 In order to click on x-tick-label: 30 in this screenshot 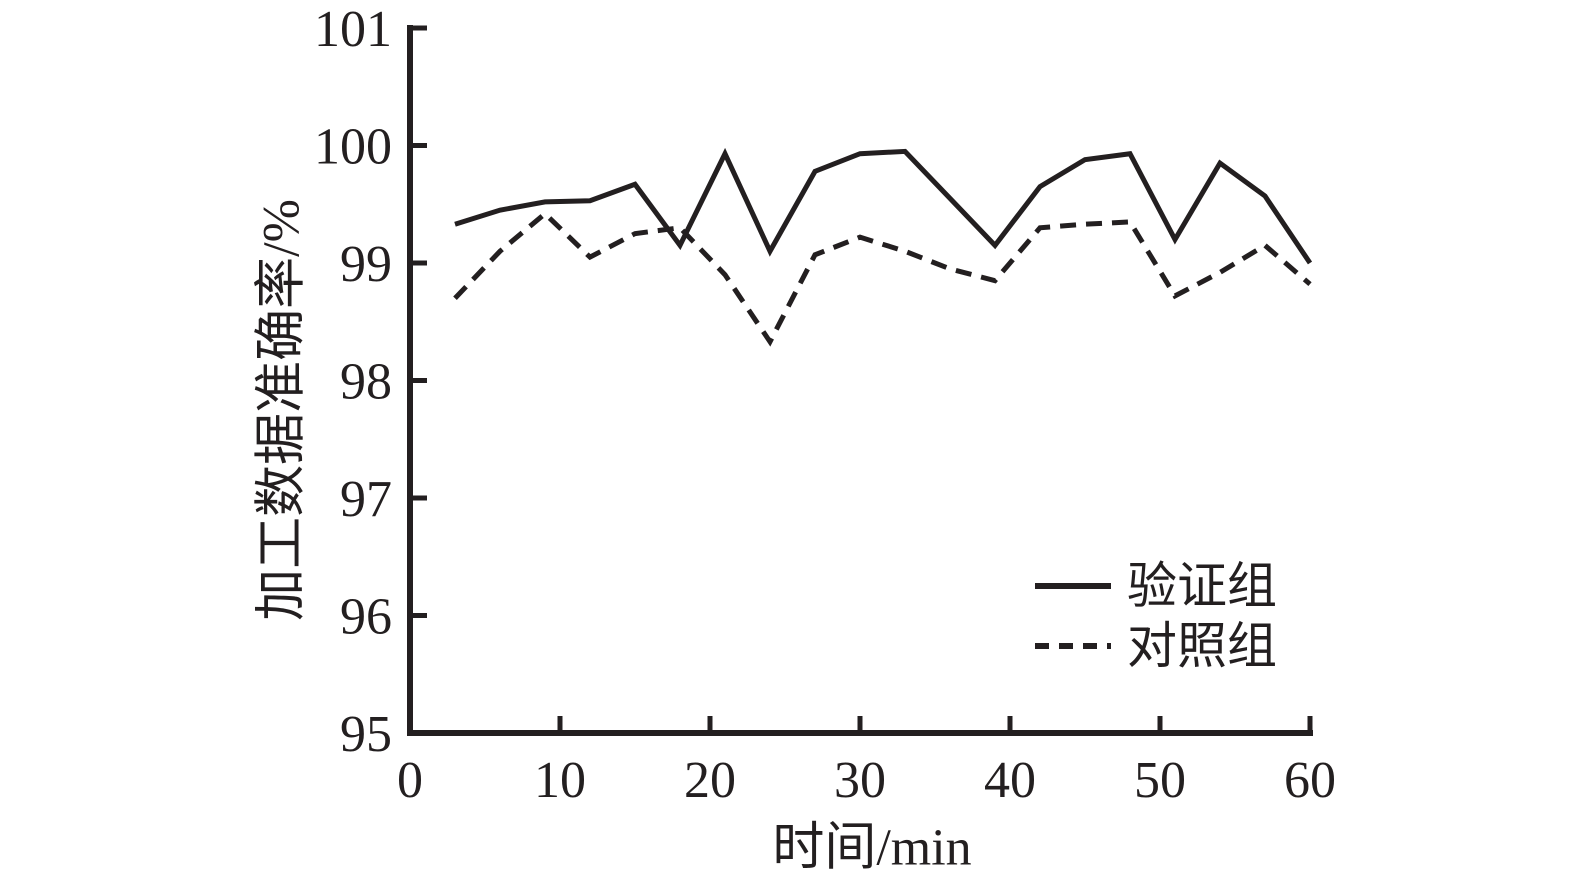, I will do `click(860, 780)`.